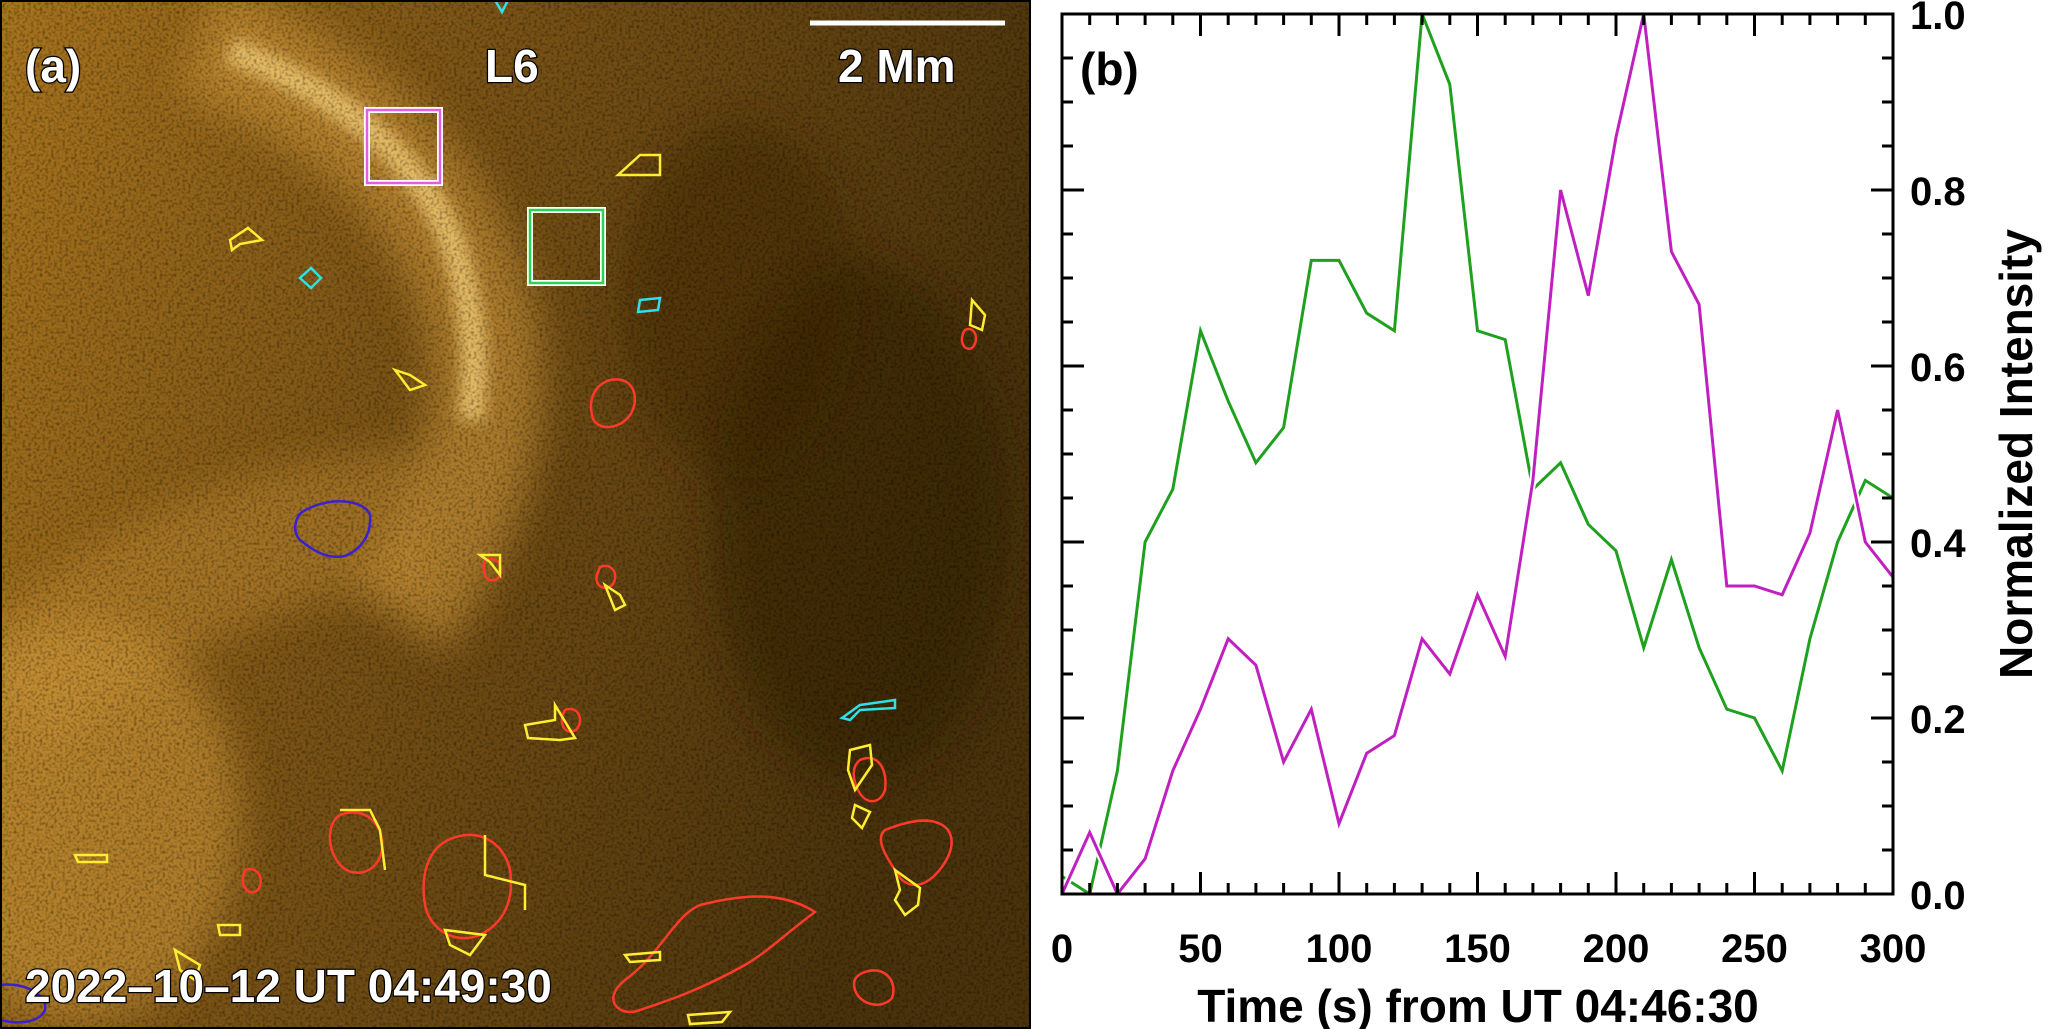 This screenshot has height=1029, width=2059. What do you see at coordinates (53, 66) in the screenshot?
I see `panel-a-label: (a)` at bounding box center [53, 66].